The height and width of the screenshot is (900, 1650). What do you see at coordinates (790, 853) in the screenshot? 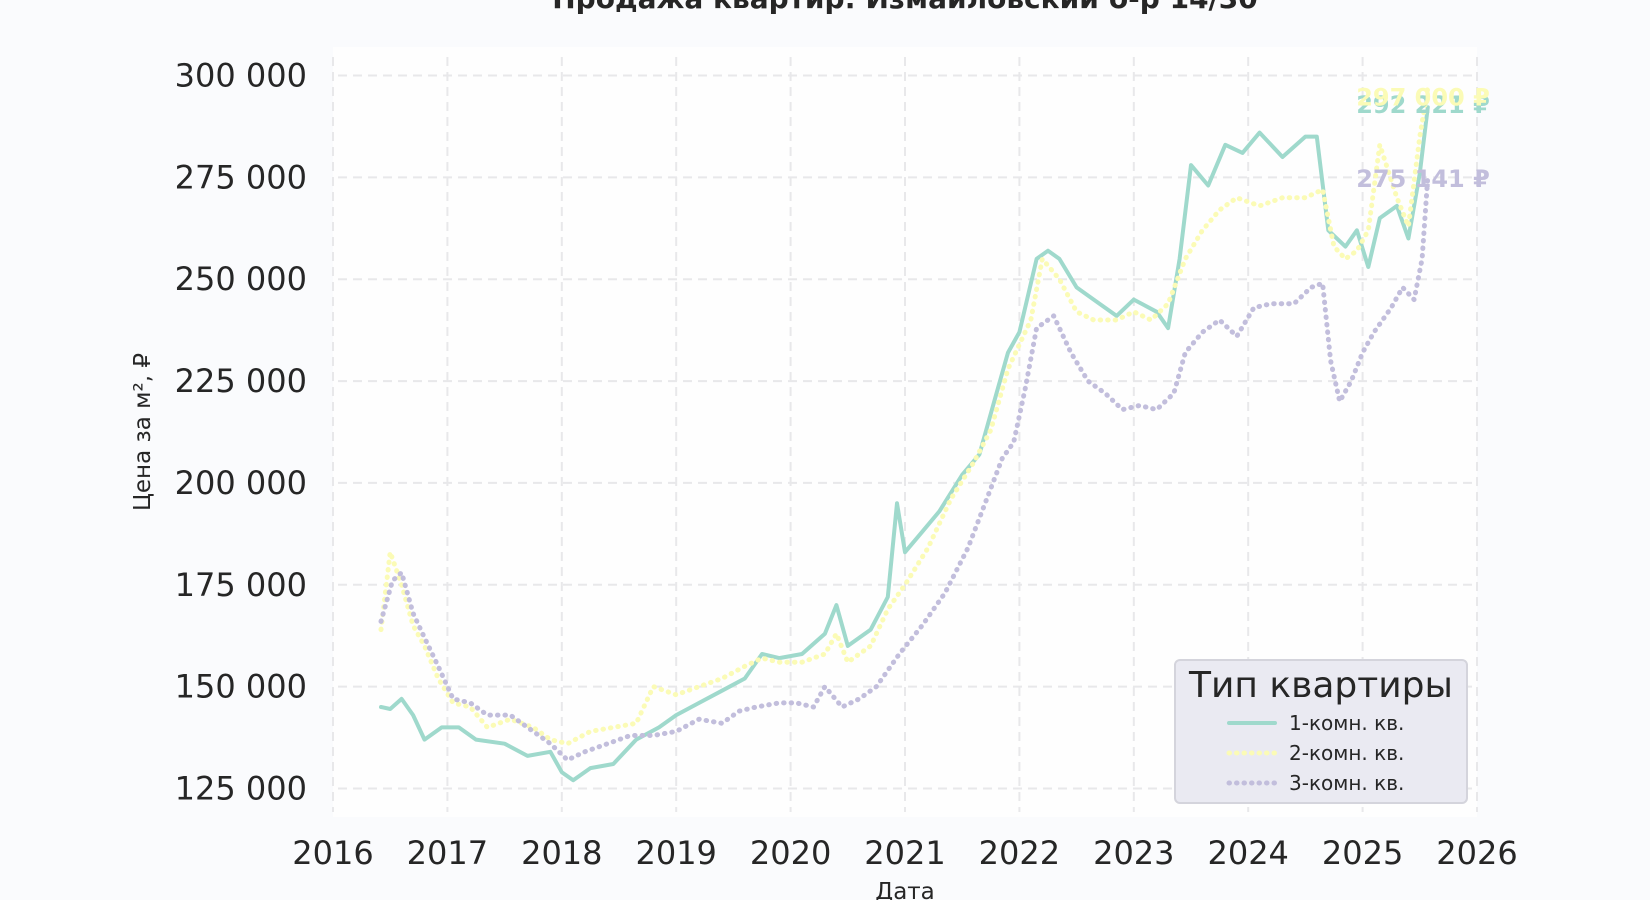
I see `x-tick-label: 2020` at bounding box center [790, 853].